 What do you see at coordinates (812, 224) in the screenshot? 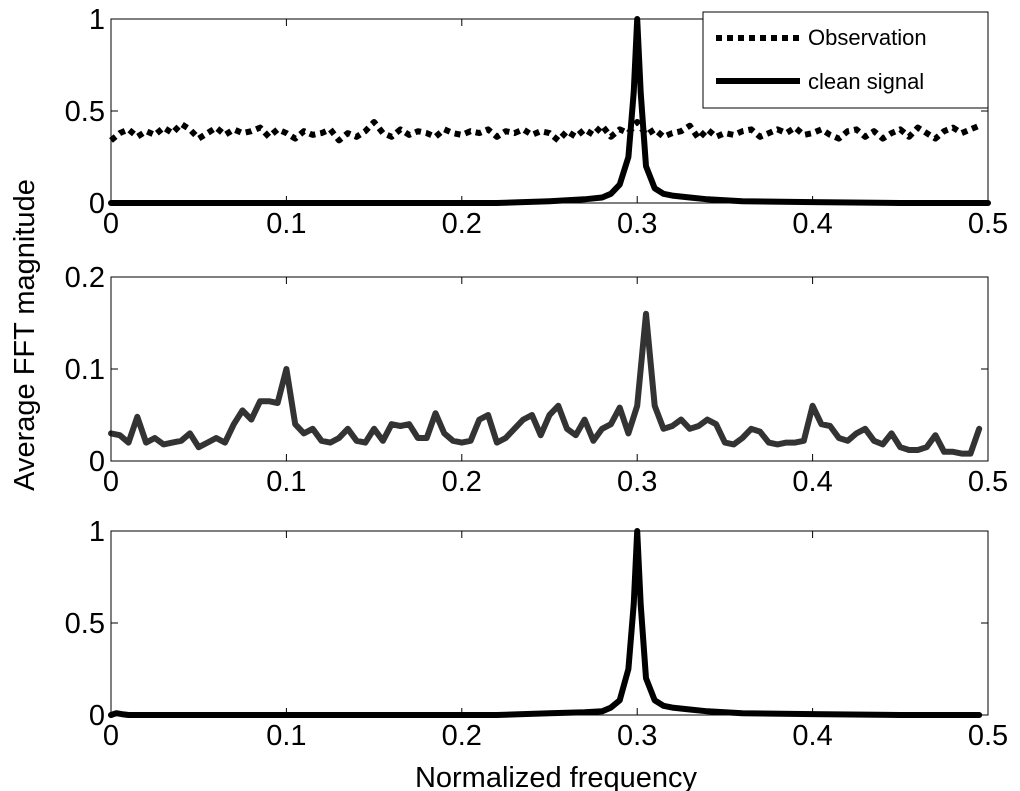
I see `x-tick-label-top-4: 0.4` at bounding box center [812, 224].